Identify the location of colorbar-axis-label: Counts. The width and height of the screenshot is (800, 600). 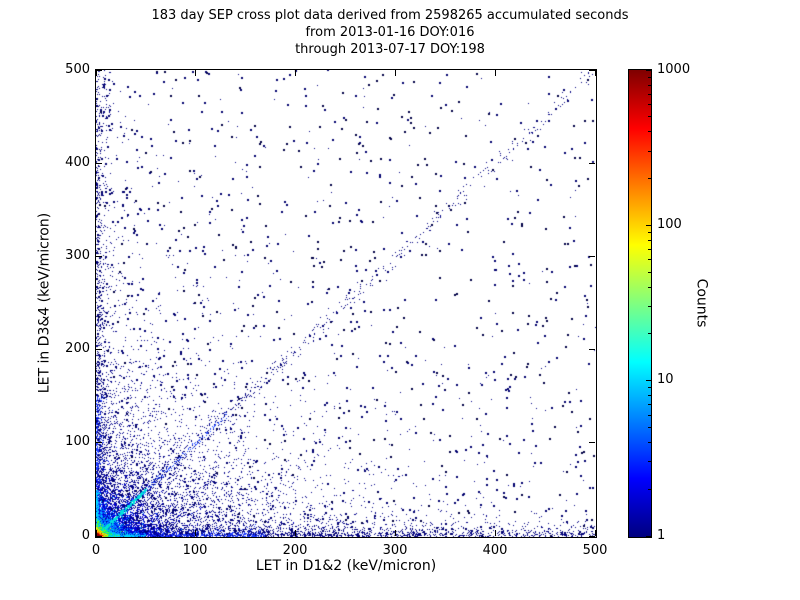
(701, 303).